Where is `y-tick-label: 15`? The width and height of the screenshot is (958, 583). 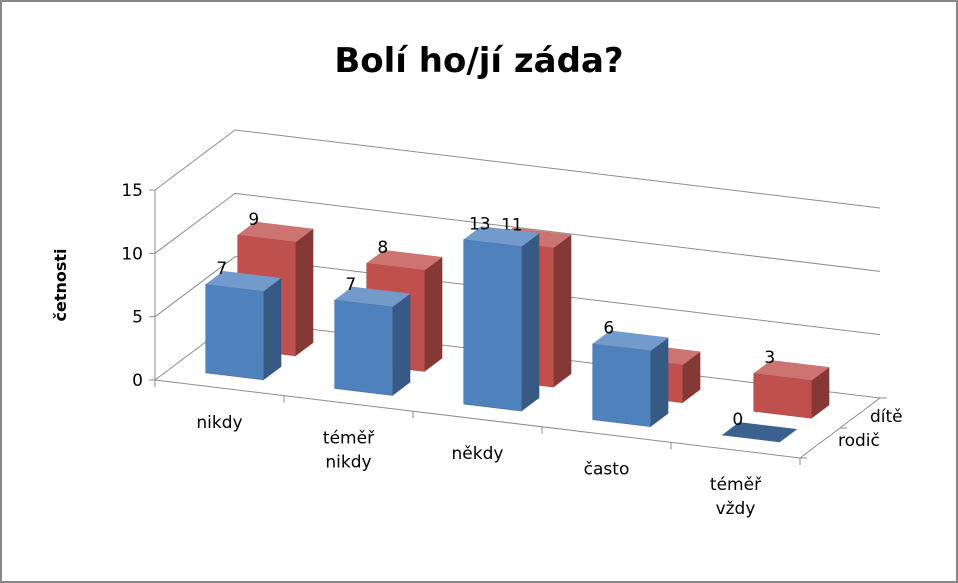
y-tick-label: 15 is located at coordinates (132, 191).